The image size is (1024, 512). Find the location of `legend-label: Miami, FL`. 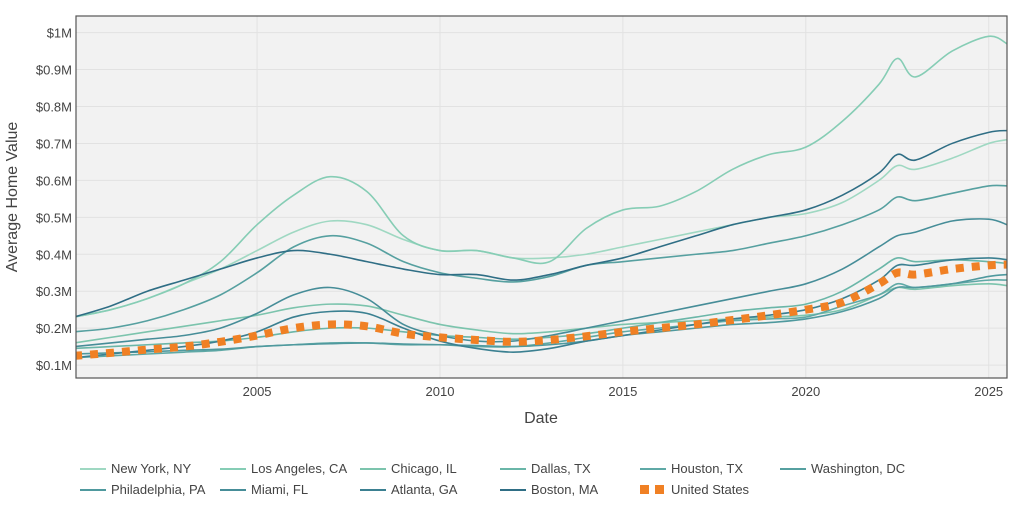

legend-label: Miami, FL is located at coordinates (280, 489).